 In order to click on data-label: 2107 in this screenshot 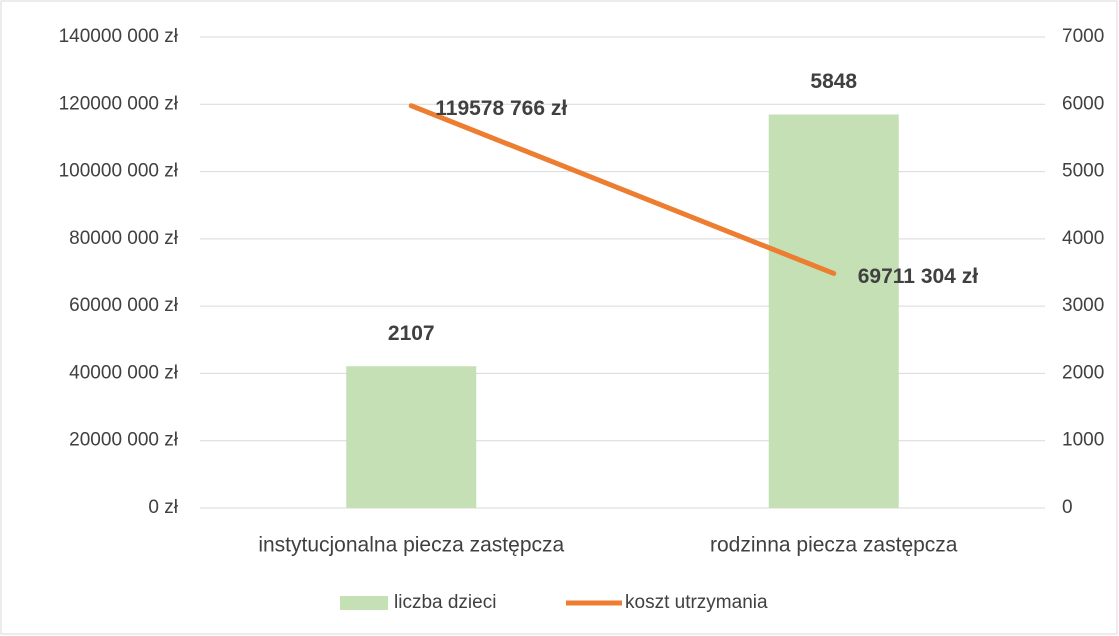, I will do `click(411, 333)`.